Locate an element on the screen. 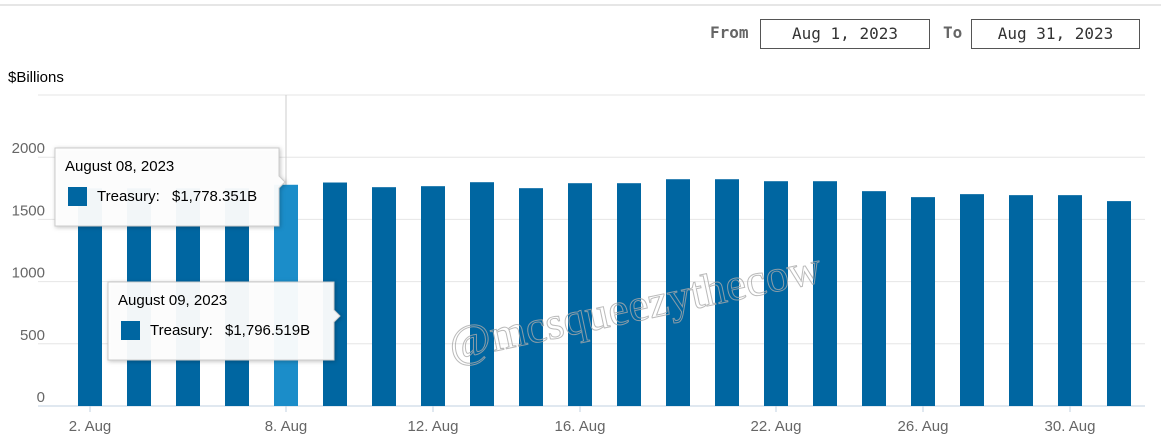 Image resolution: width=1161 pixels, height=446 pixels. x-tick-label: 16. Aug is located at coordinates (580, 426).